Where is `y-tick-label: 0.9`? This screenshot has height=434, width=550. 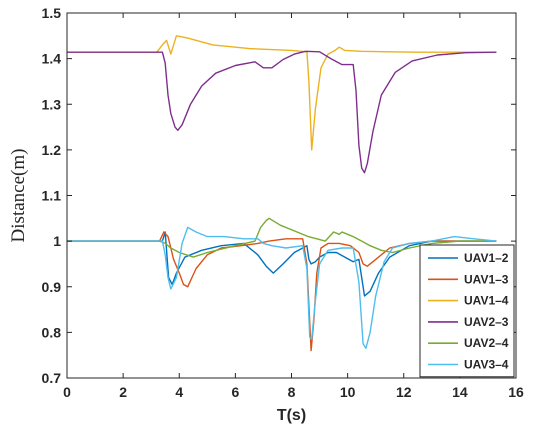
y-tick-label: 0.9 is located at coordinates (52, 287).